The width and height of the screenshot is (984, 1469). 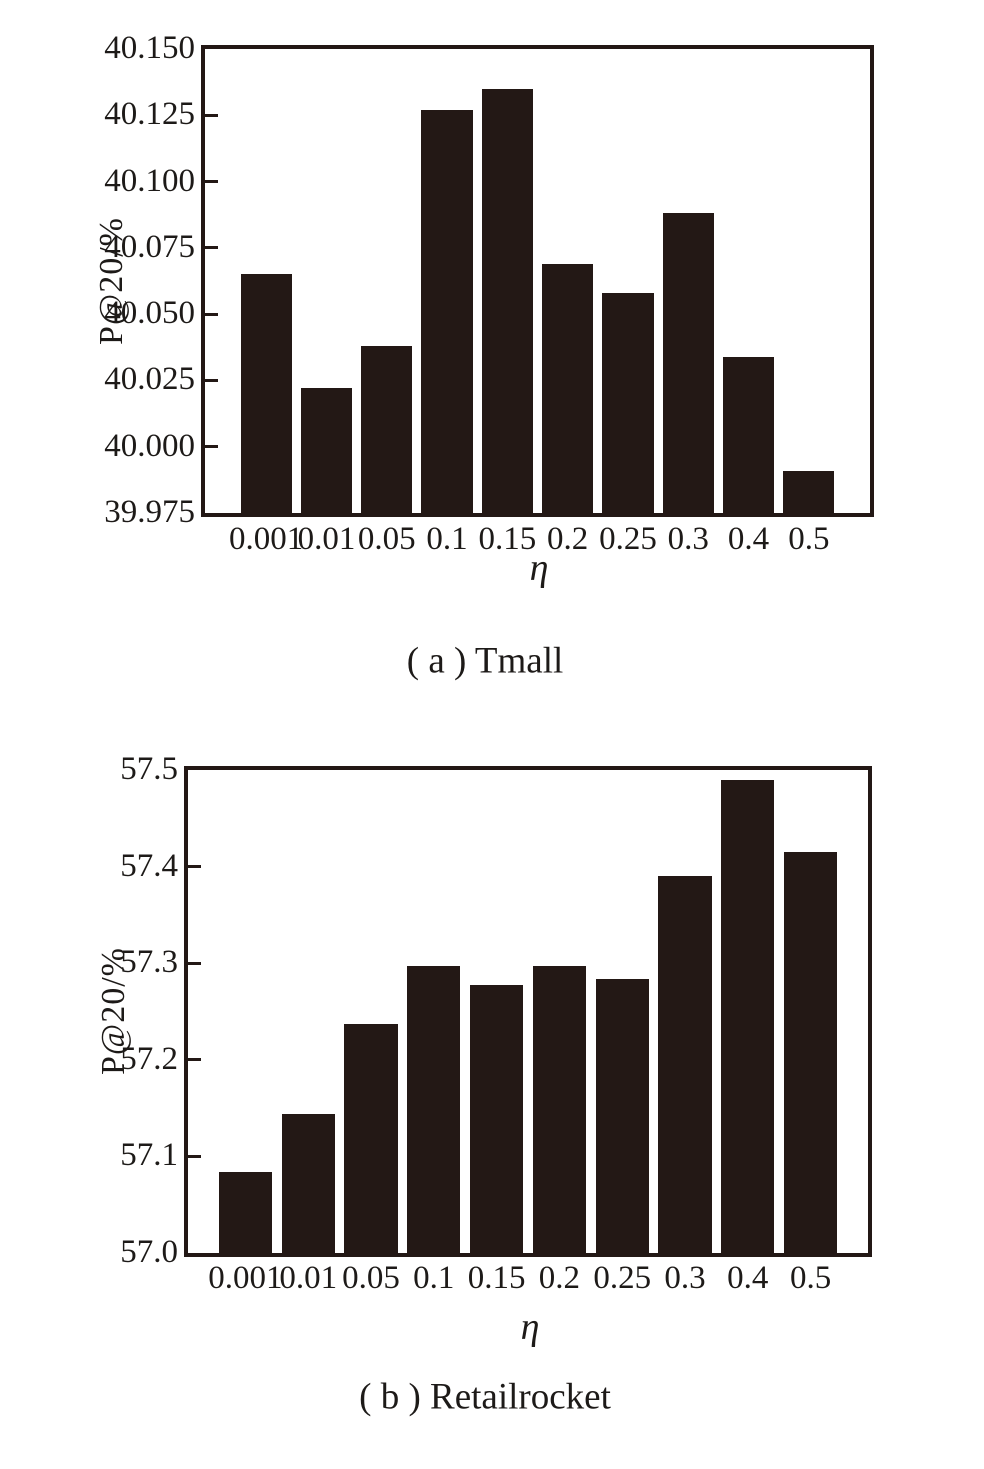 What do you see at coordinates (485, 661) in the screenshot?
I see `caption-tmall: ( a ) Tmall` at bounding box center [485, 661].